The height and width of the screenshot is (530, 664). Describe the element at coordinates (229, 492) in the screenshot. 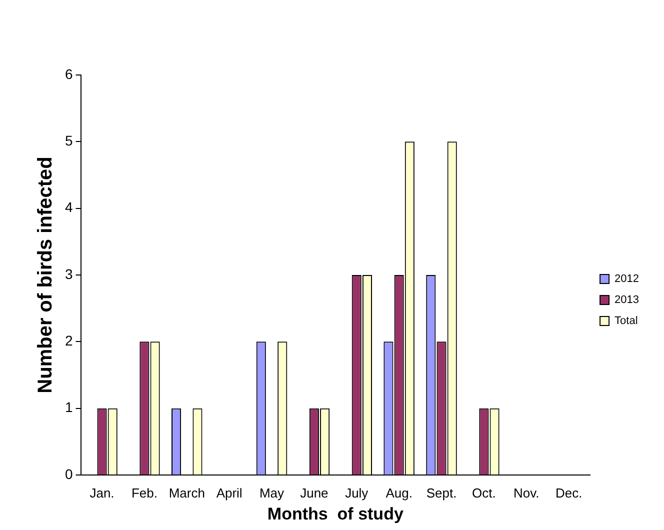

I see `x-tick-label: April` at that location.